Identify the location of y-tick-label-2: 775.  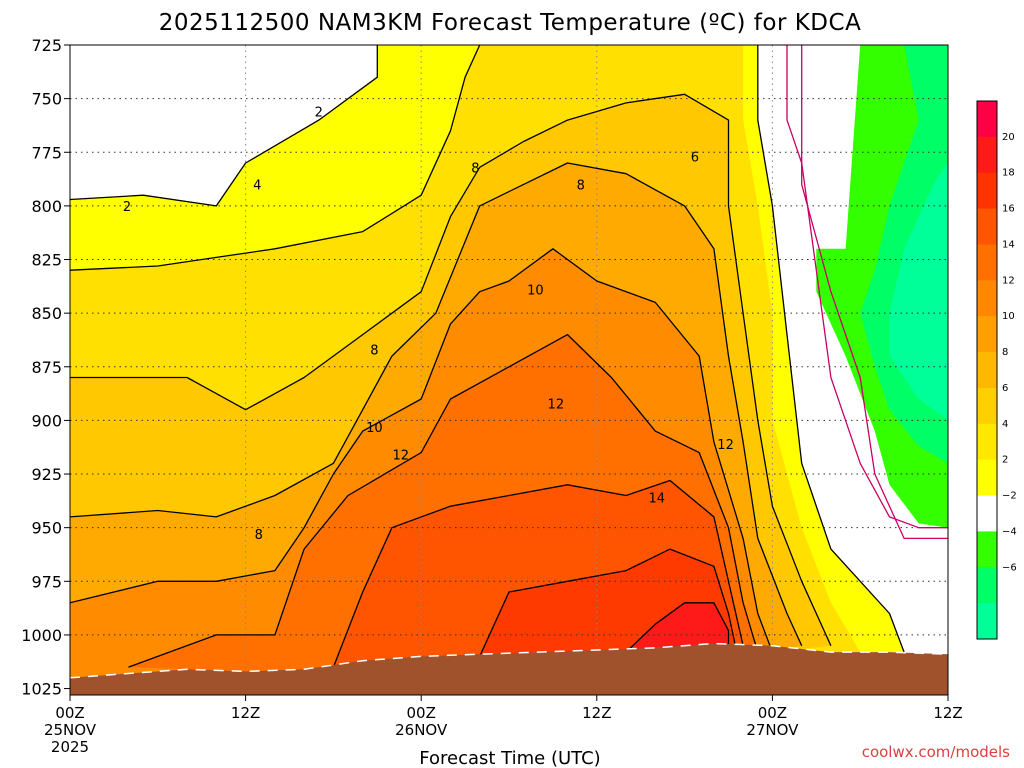
(46, 152).